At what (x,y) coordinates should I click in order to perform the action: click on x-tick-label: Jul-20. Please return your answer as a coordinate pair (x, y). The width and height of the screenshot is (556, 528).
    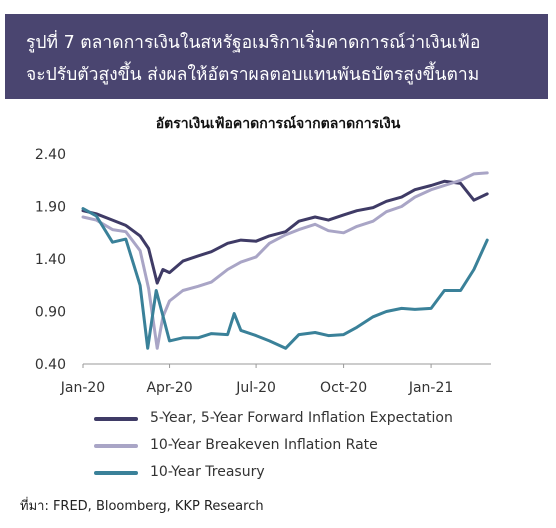
    Looking at the image, I should click on (255, 388).